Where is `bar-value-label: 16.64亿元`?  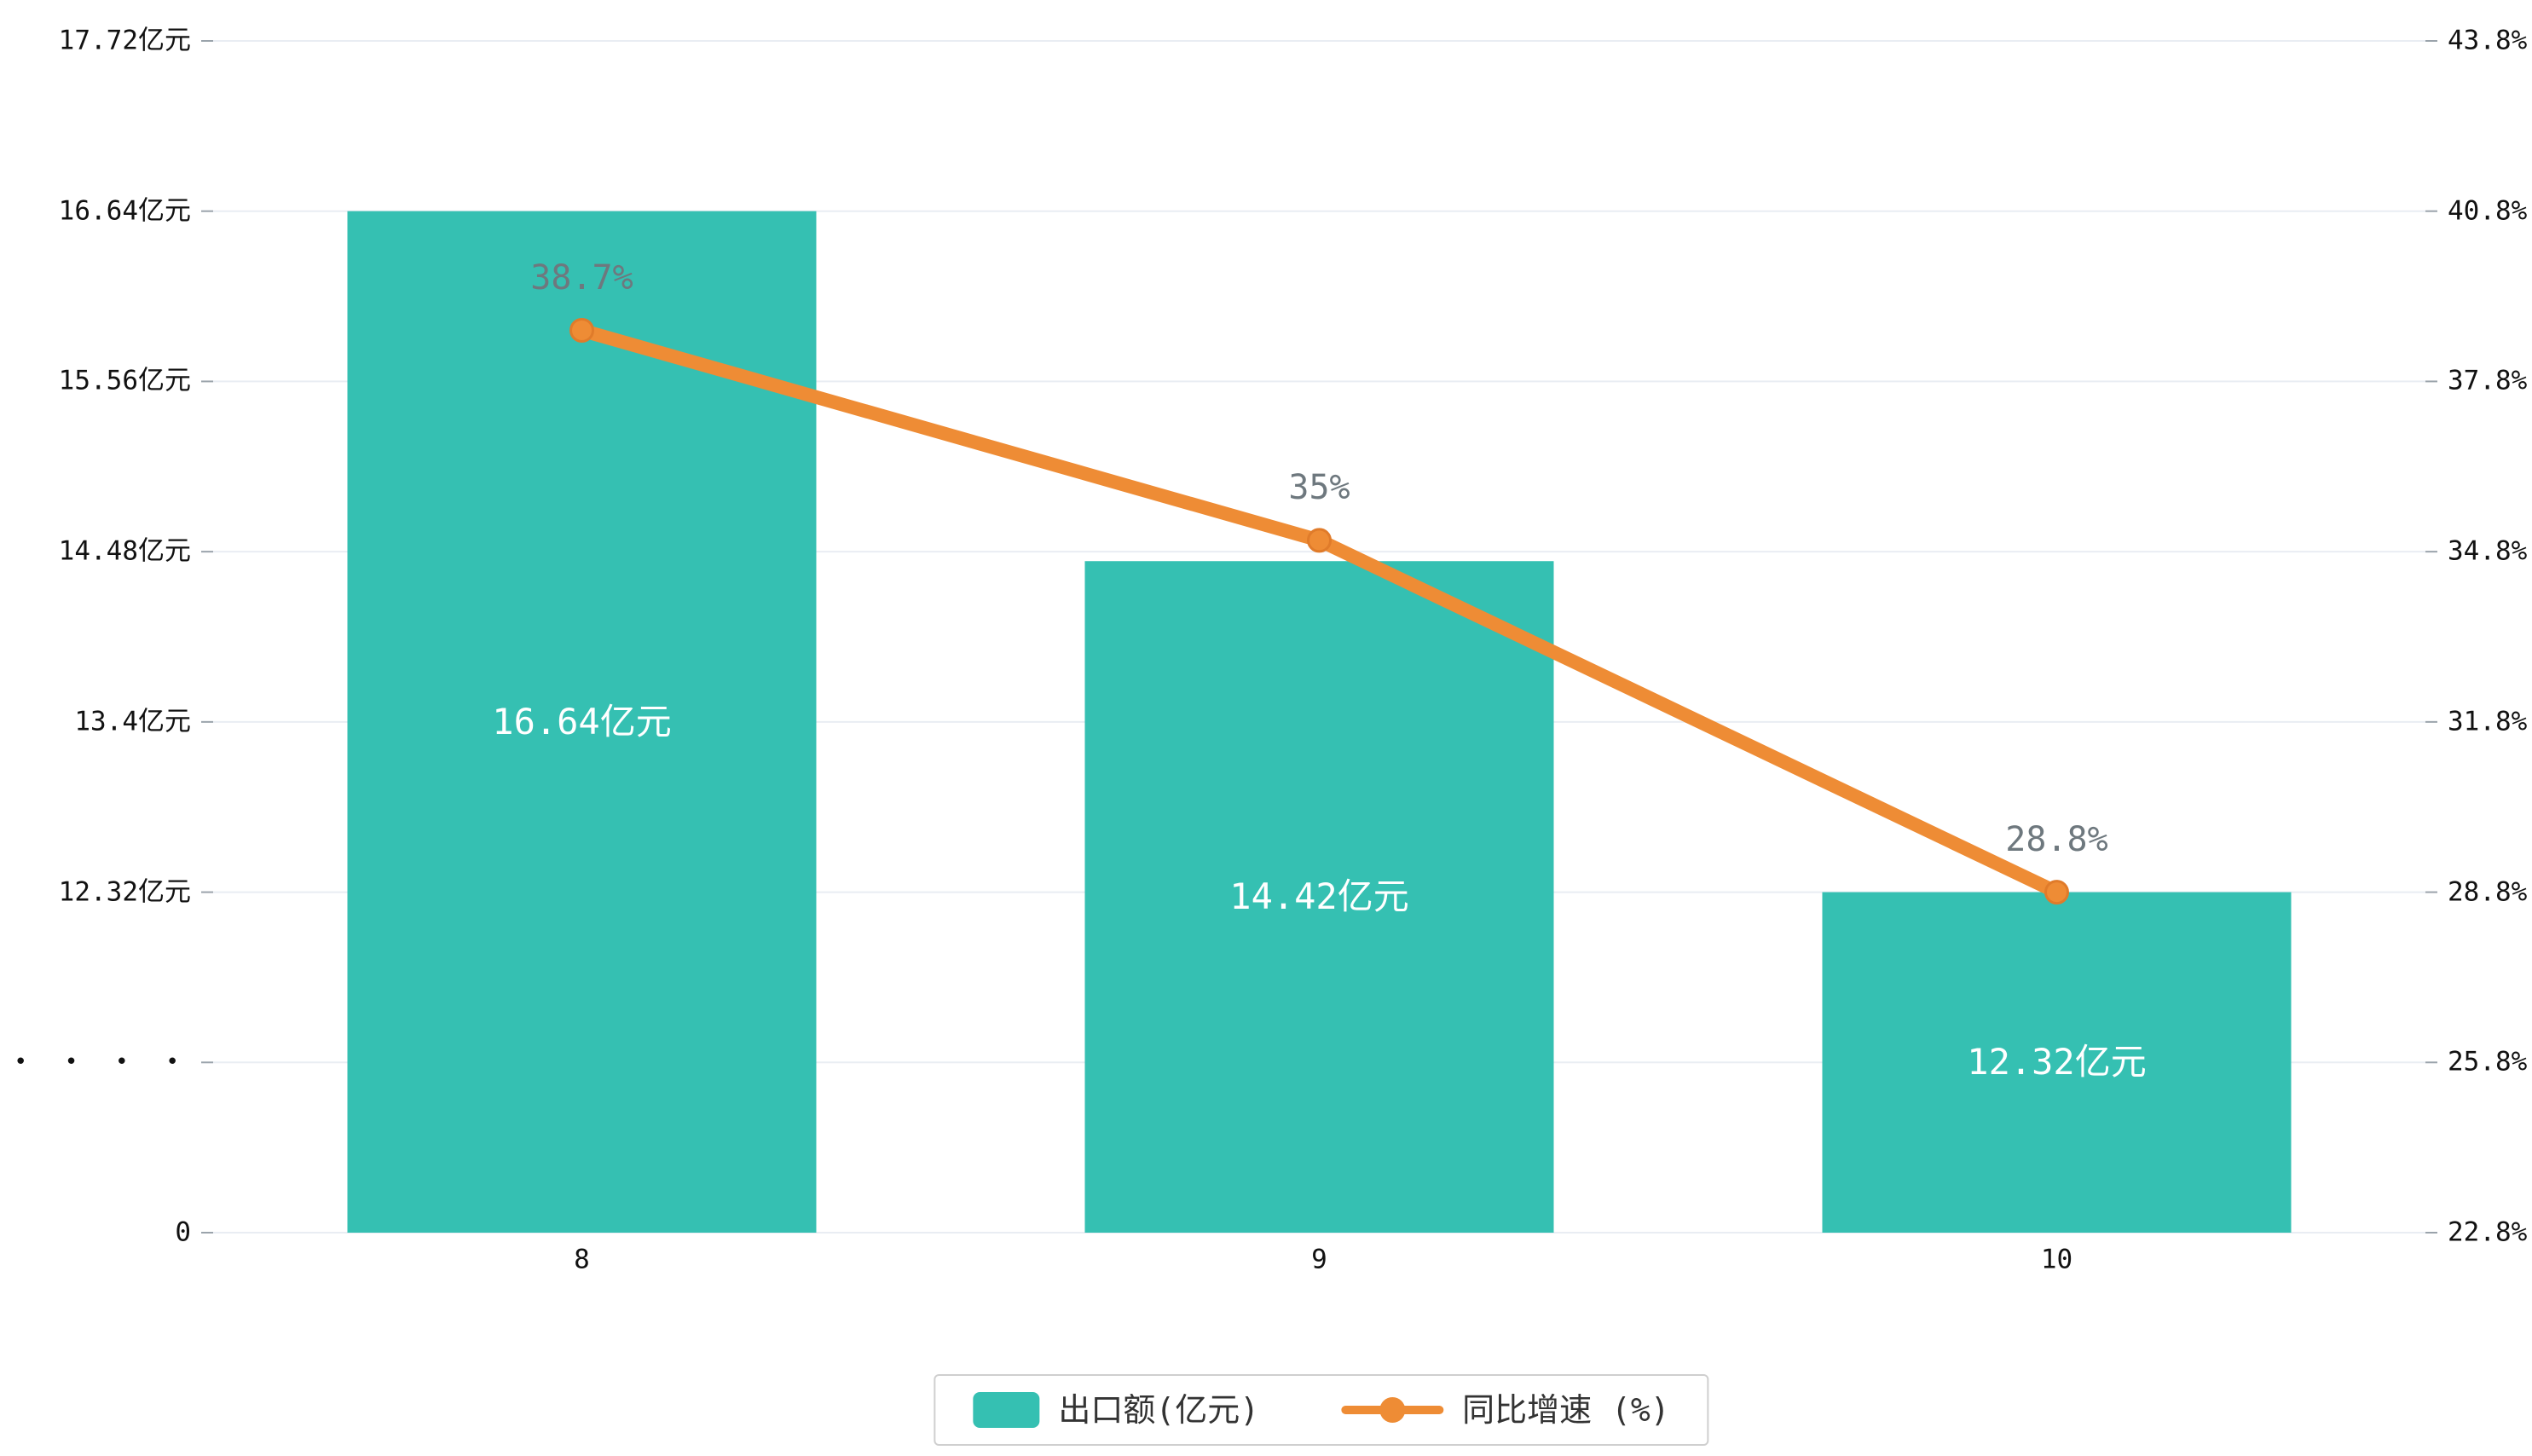 bar-value-label: 16.64亿元 is located at coordinates (582, 721).